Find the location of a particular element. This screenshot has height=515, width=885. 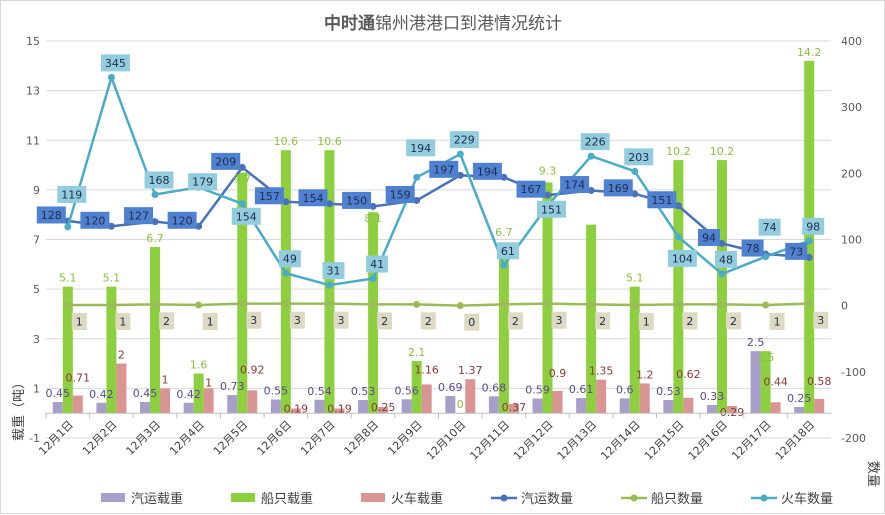

bar-data-label: 0.68 is located at coordinates (494, 387).